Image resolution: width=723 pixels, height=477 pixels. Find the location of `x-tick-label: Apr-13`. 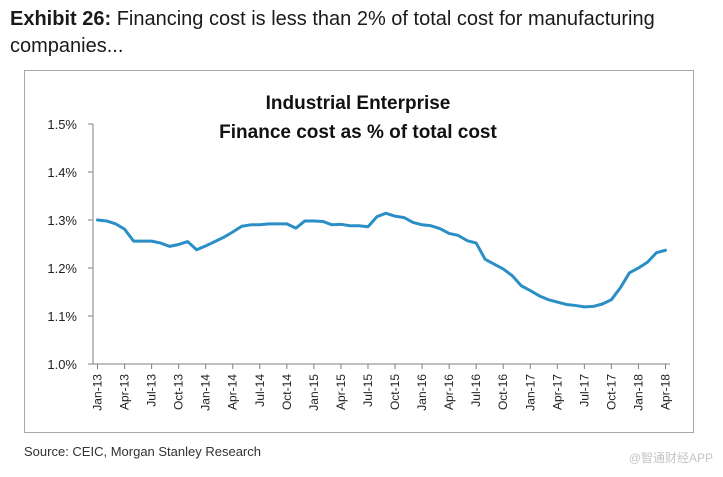

x-tick-label: Apr-13 is located at coordinates (125, 392).